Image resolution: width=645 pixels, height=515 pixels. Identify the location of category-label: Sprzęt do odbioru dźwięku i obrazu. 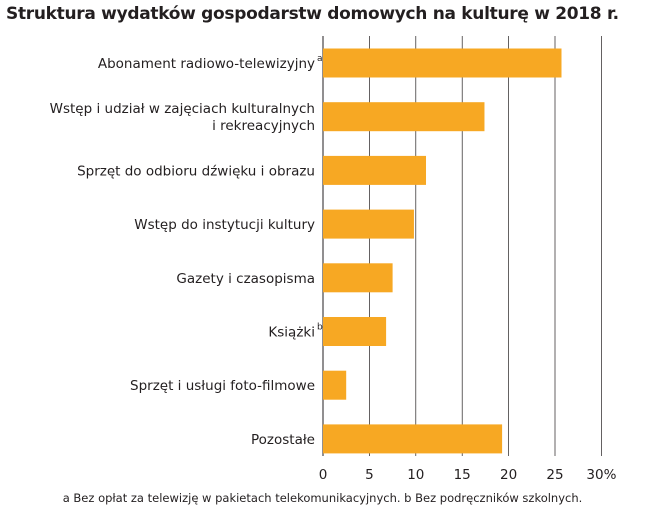
(196, 171).